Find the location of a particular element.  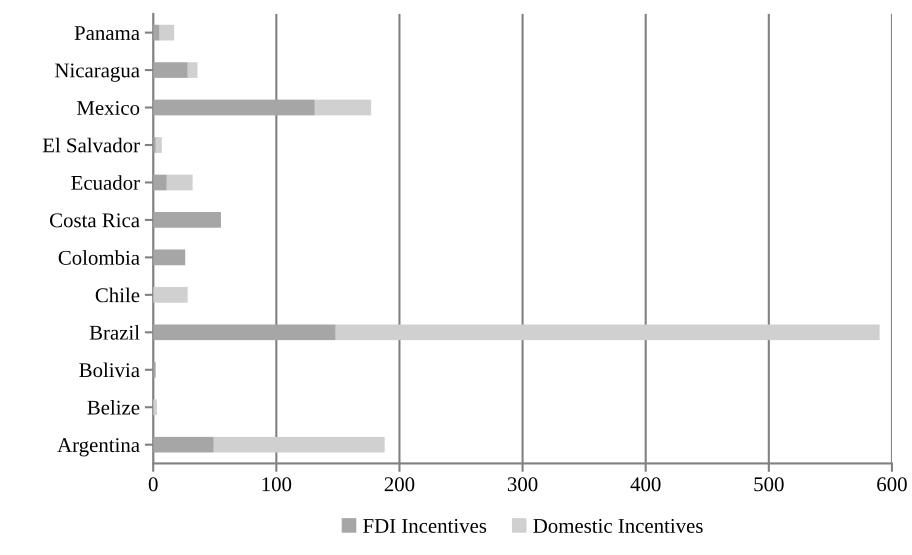

y-tick-label: Argentina is located at coordinates (98, 447).